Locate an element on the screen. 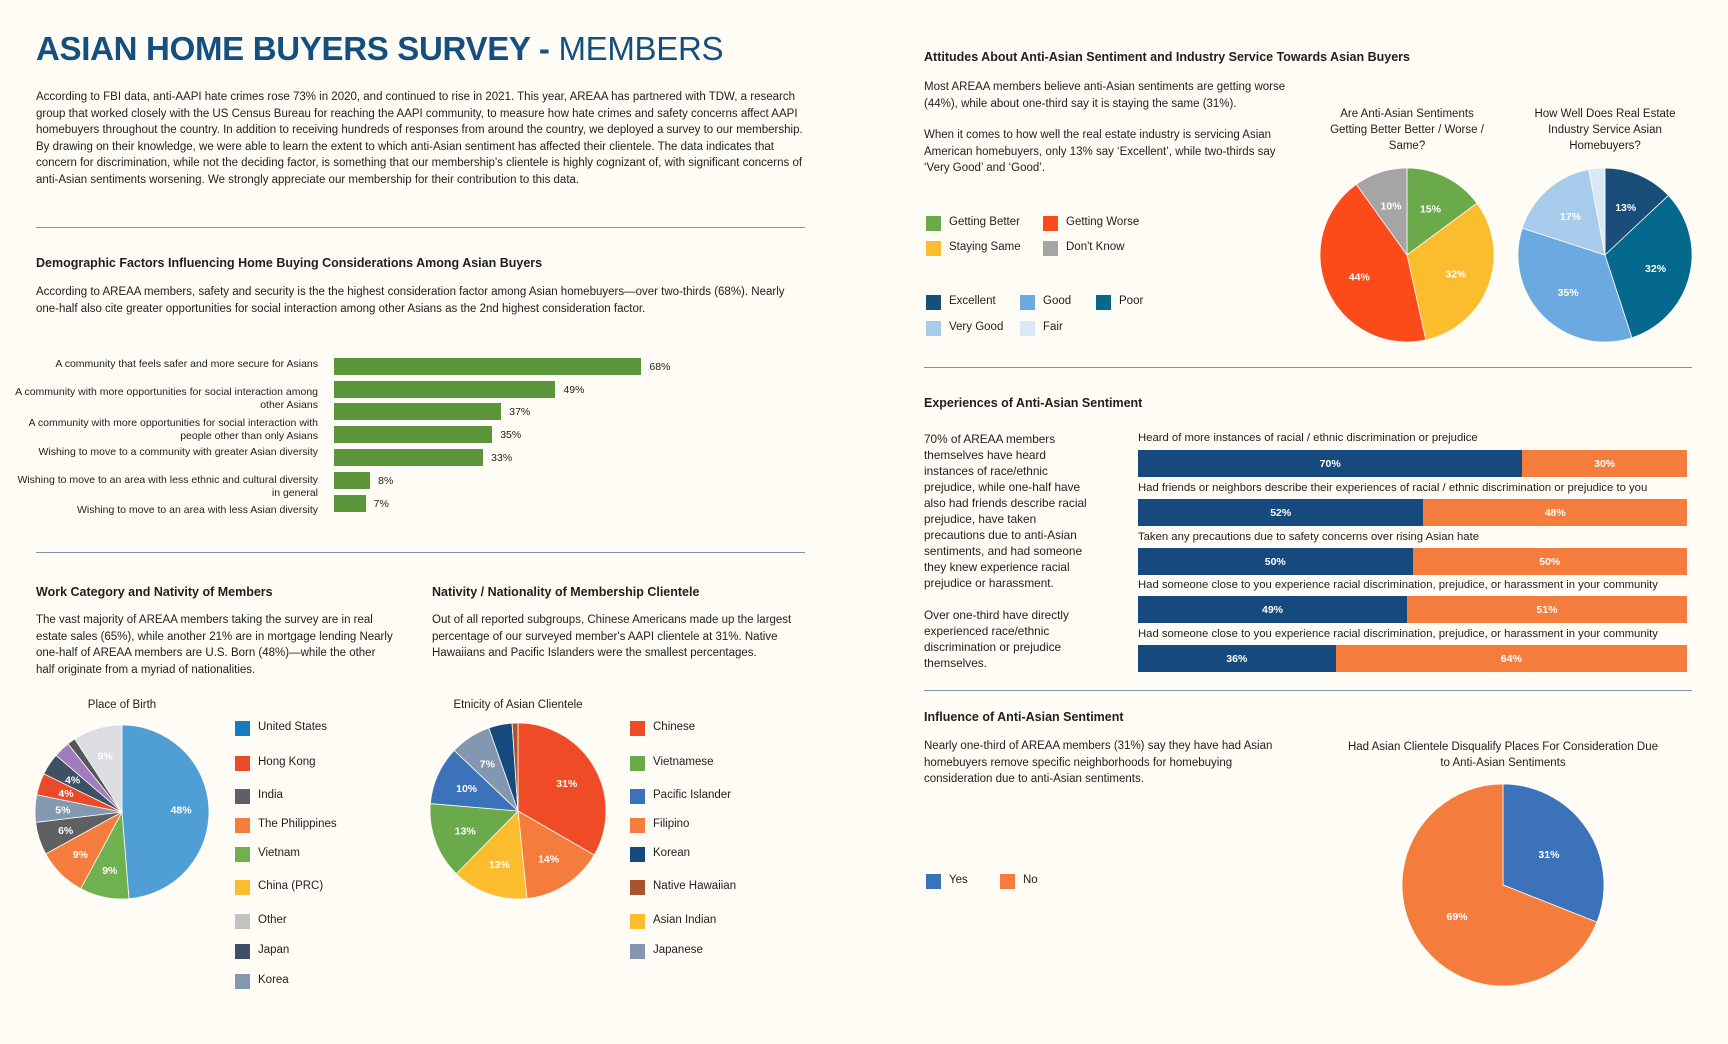 The image size is (1728, 1044). bar-segment-no: 64% is located at coordinates (1511, 658).